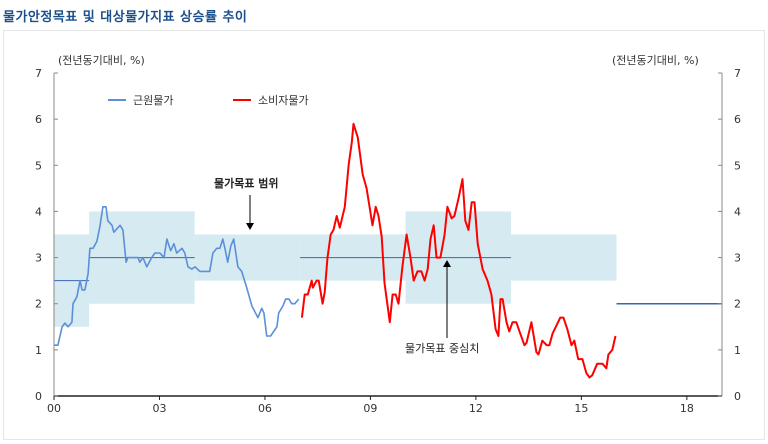  I want to click on series-line-core, so click(177, 276).